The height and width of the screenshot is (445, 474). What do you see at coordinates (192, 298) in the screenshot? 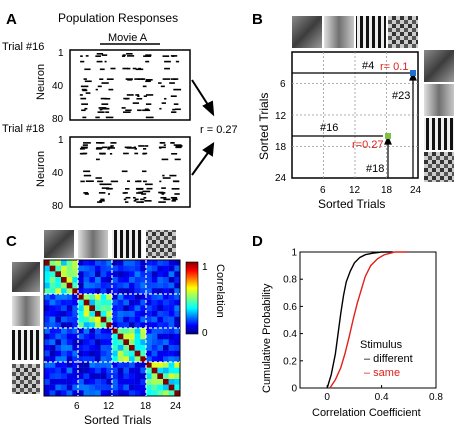
I see `colorbar` at bounding box center [192, 298].